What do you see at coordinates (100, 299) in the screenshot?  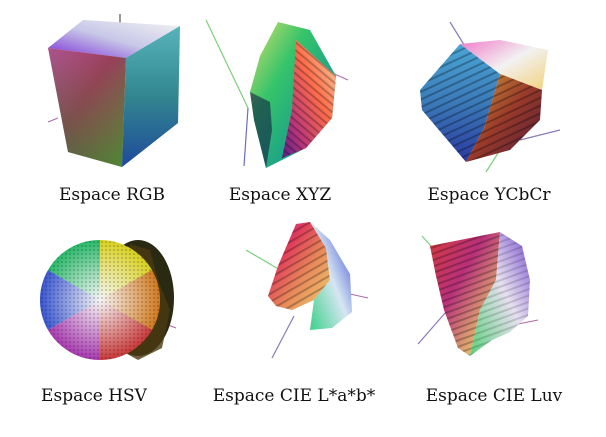 I see `hsv-hue-disc` at bounding box center [100, 299].